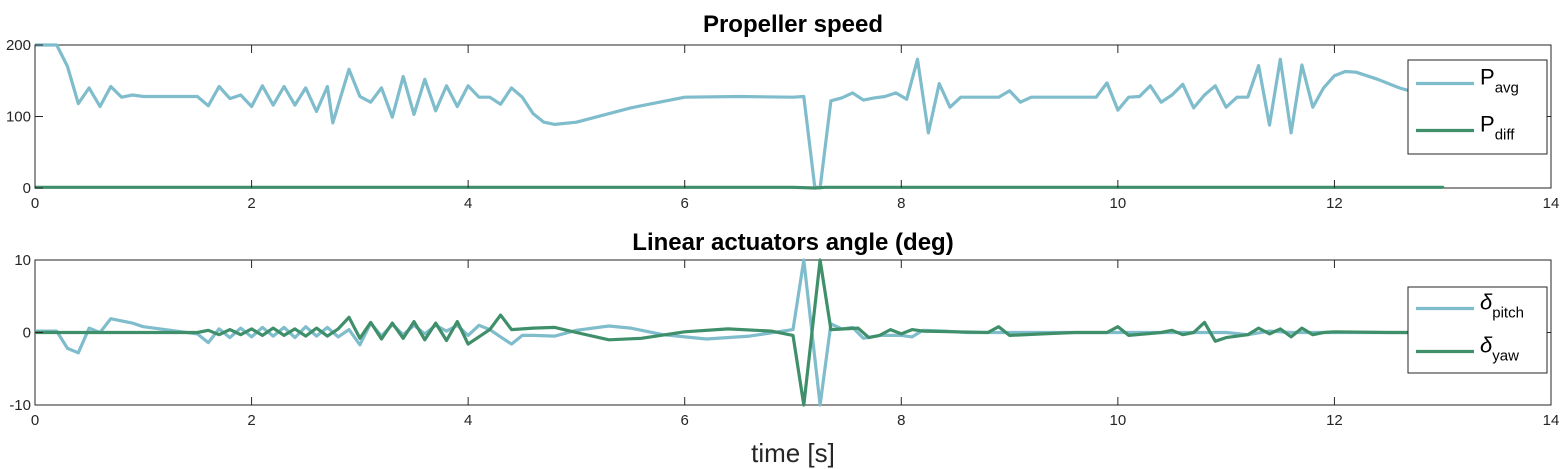 Image resolution: width=1563 pixels, height=469 pixels. What do you see at coordinates (1499, 349) in the screenshot?
I see `legend-label-yaw: δyaw` at bounding box center [1499, 349].